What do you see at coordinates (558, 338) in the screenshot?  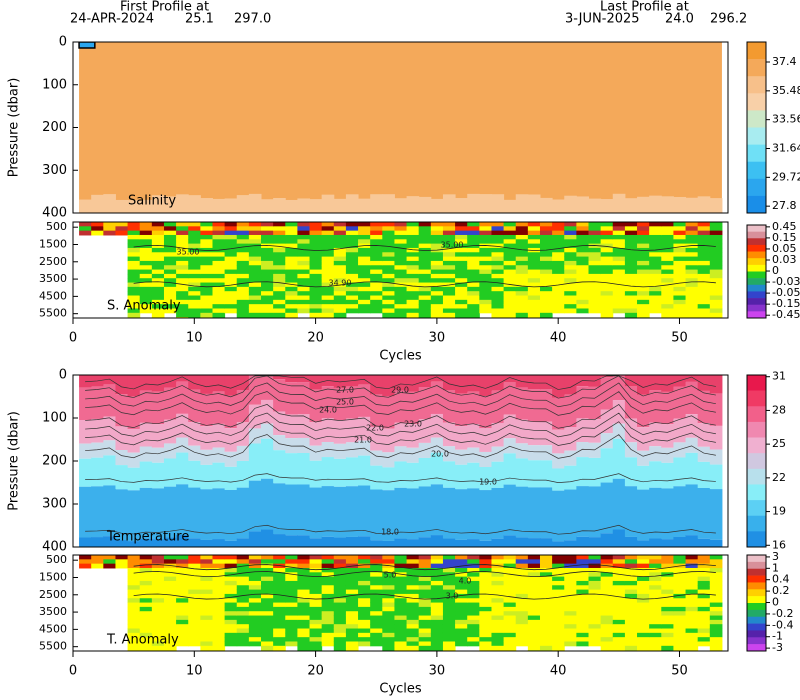 I see `x-tick-label: 40` at bounding box center [558, 338].